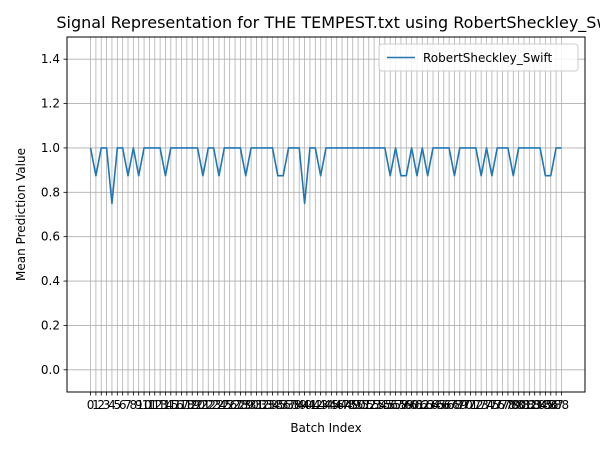 The height and width of the screenshot is (450, 600). What do you see at coordinates (197, 405) in the screenshot?
I see `x-tick-label: 20` at bounding box center [197, 405].